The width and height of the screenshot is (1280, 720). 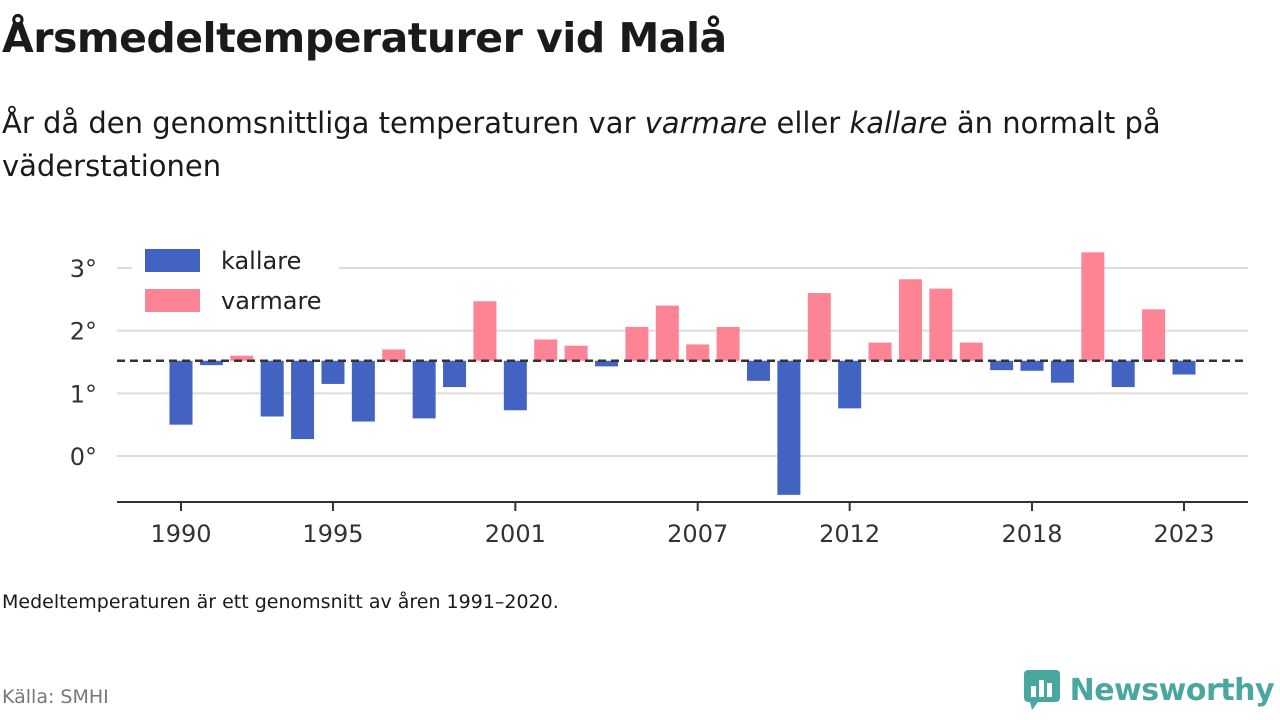 I want to click on newsworthy-logo: Newsworthy, so click(x=1149, y=690).